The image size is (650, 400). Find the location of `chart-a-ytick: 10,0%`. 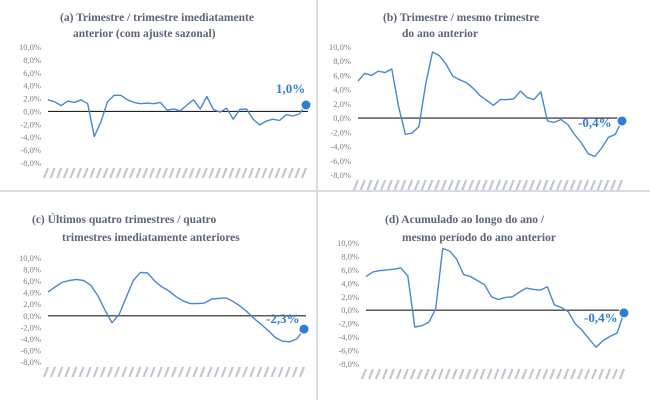

chart-a-ytick: 10,0% is located at coordinates (30, 47).